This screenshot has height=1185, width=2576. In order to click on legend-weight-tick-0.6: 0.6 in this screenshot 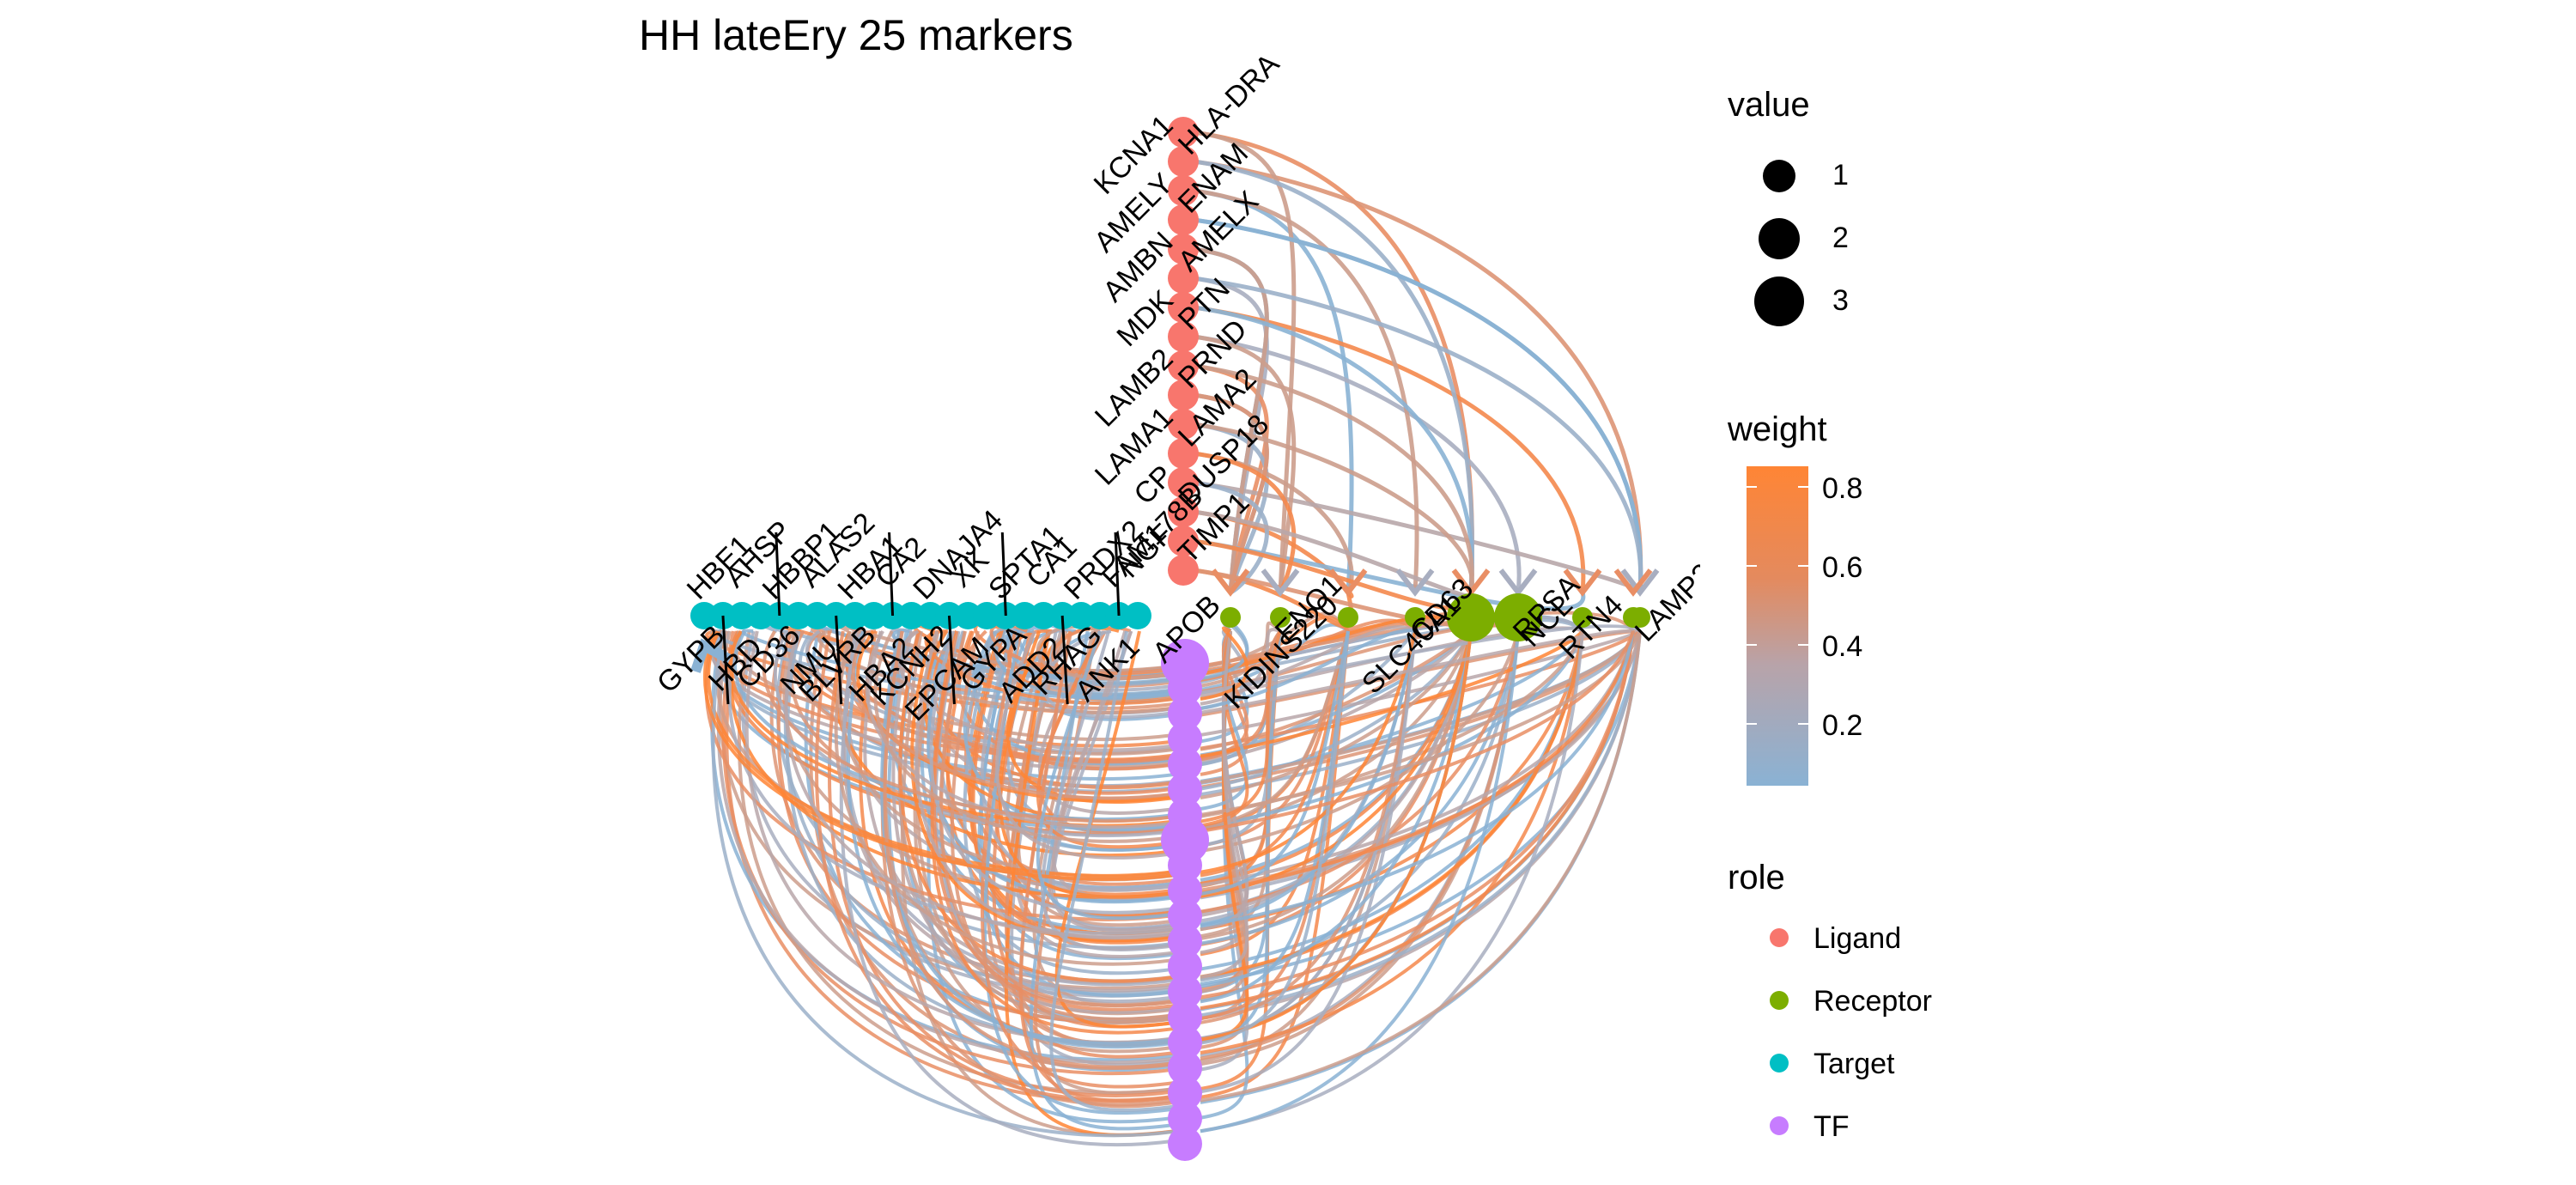, I will do `click(1843, 567)`.